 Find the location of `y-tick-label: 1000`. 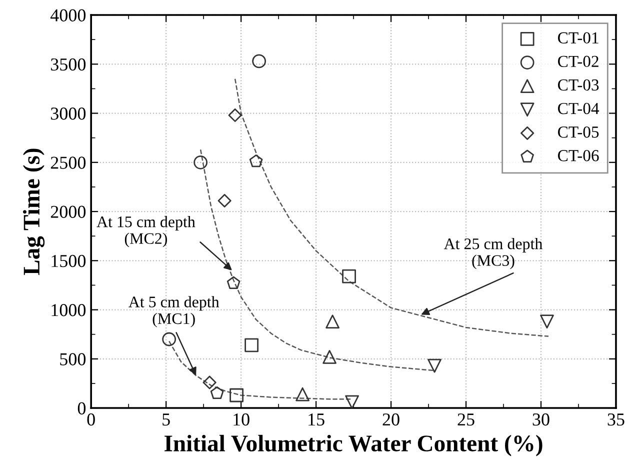

y-tick-label: 1000 is located at coordinates (69, 310).